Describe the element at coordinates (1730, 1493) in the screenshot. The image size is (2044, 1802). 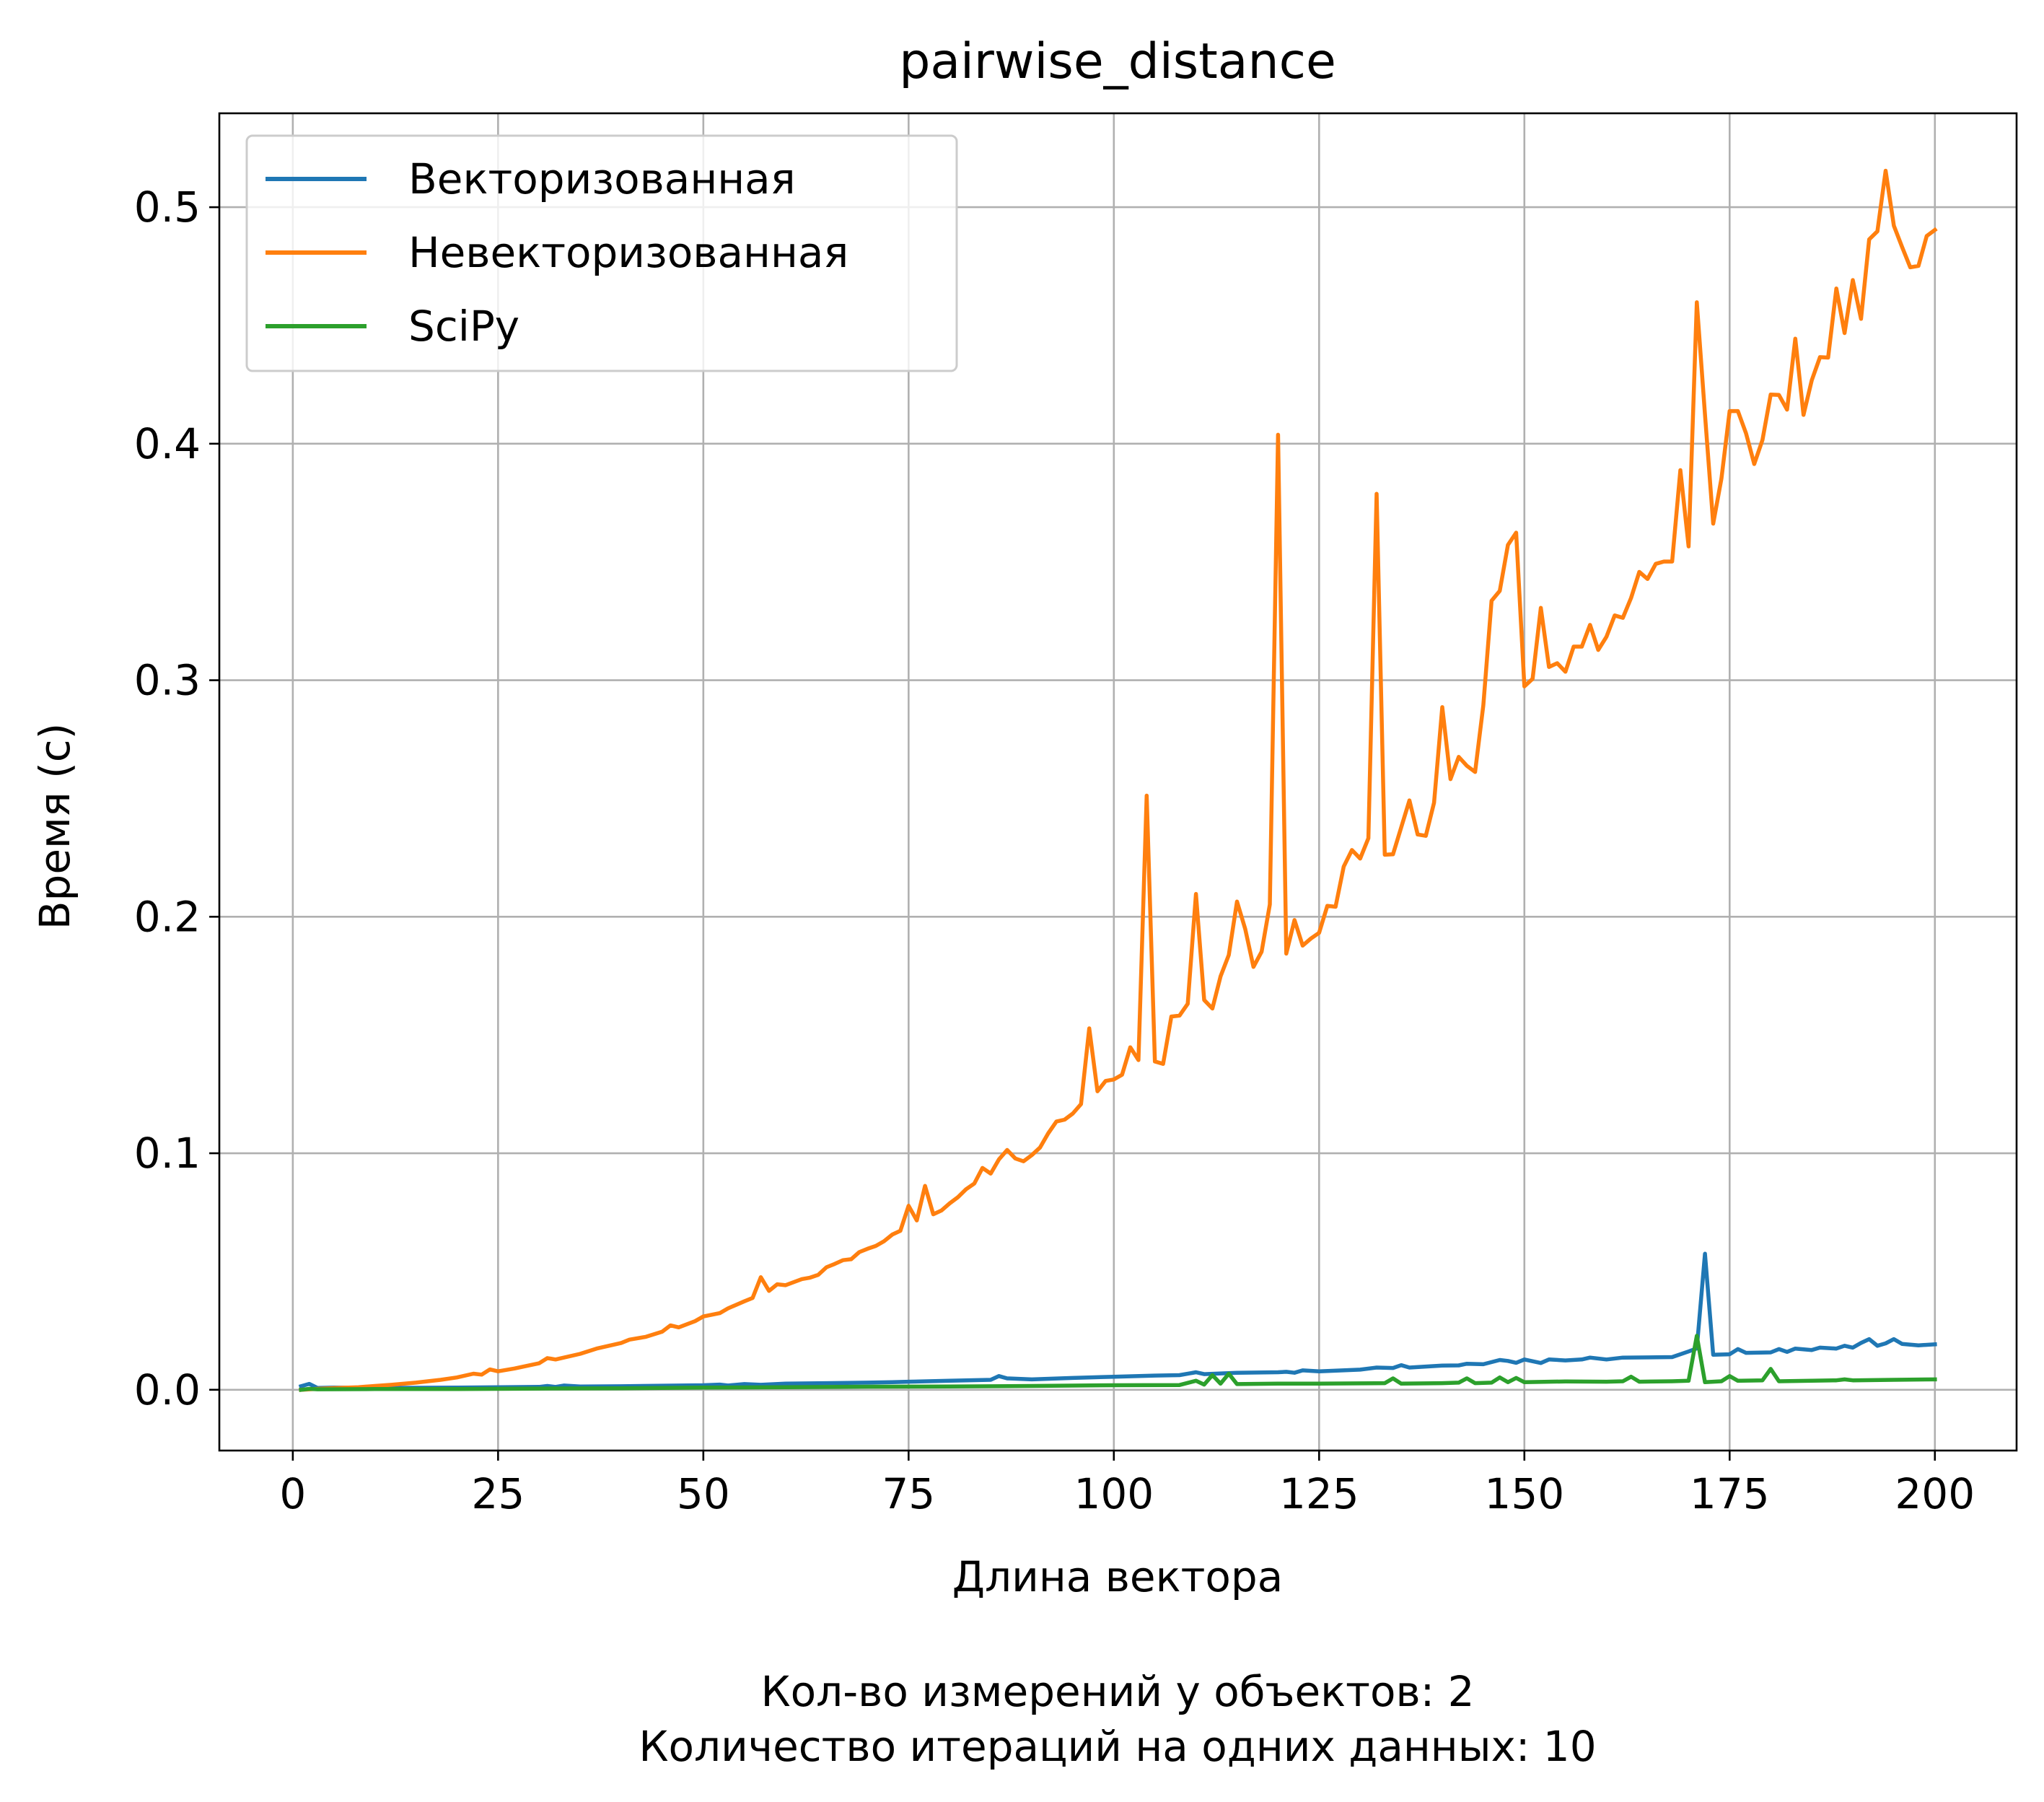
I see `x-tick-label: 175` at that location.